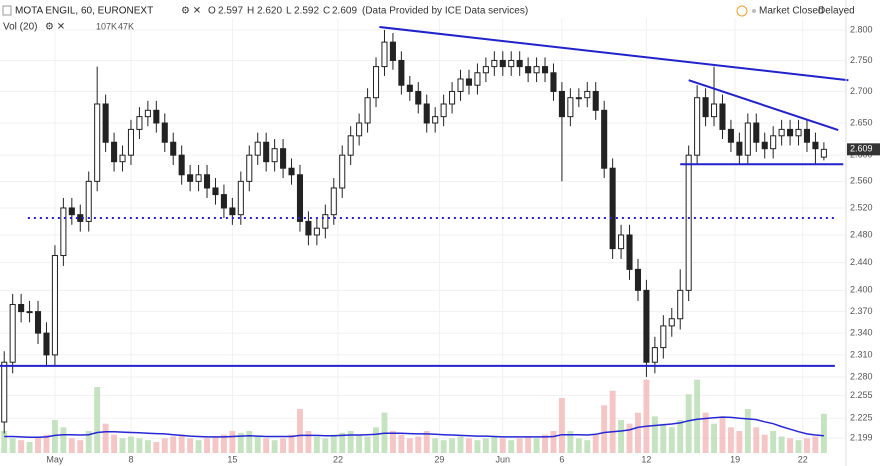 This screenshot has height=466, width=880. I want to click on volume-ma-value: 47K, so click(126, 26).